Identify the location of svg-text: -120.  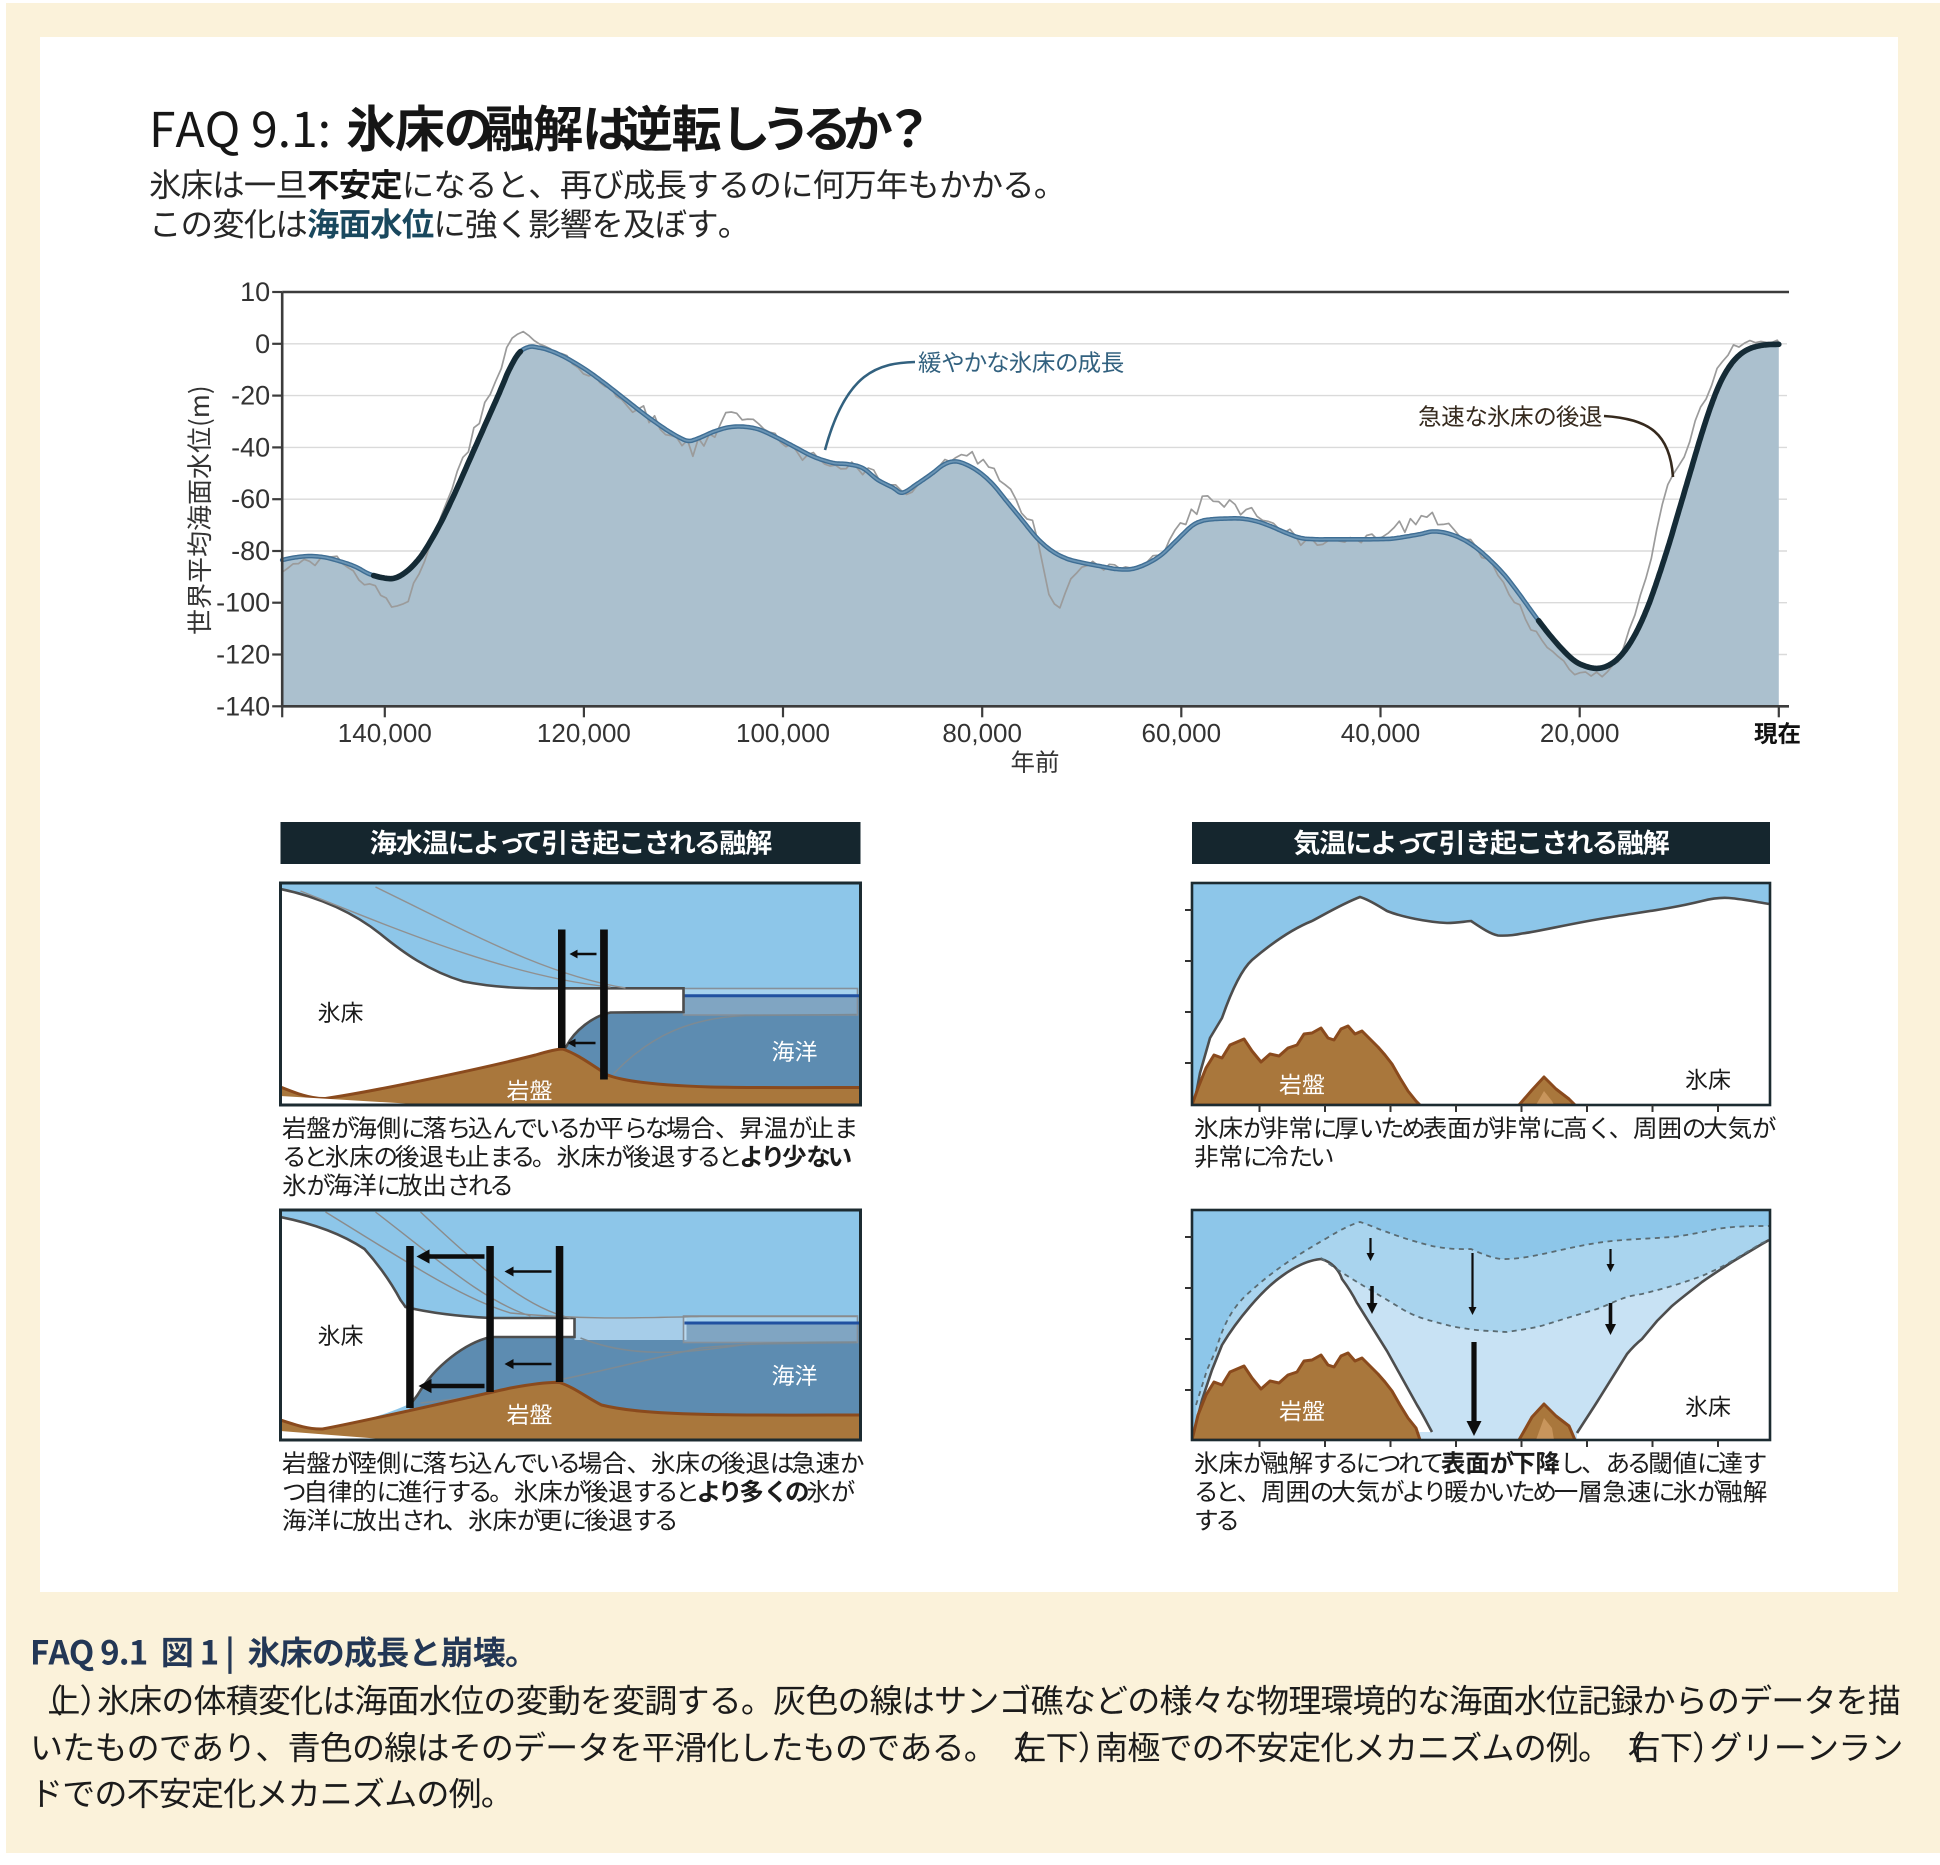
(243, 655).